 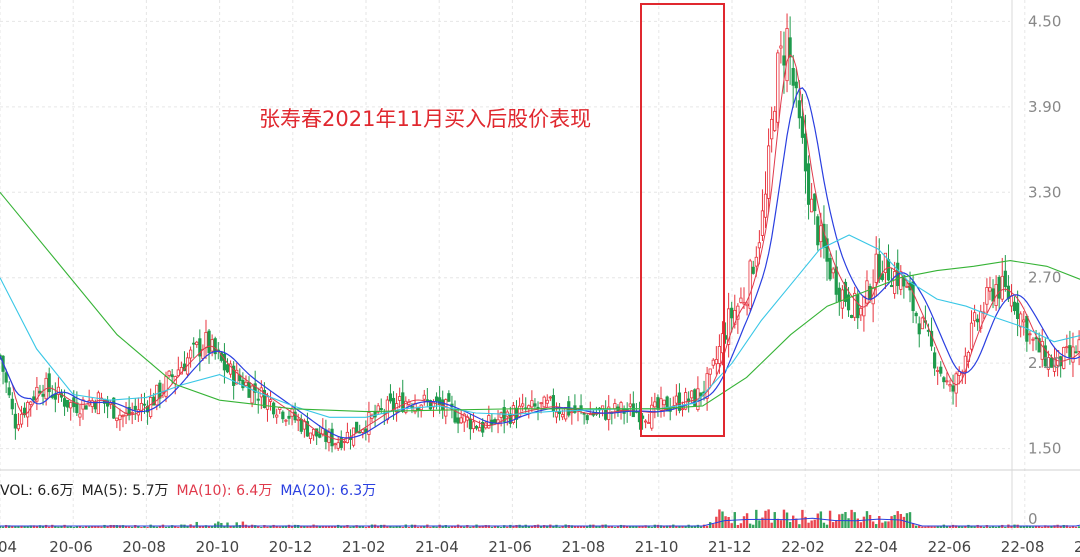 I want to click on x-tick-label: 21-10, so click(x=657, y=547).